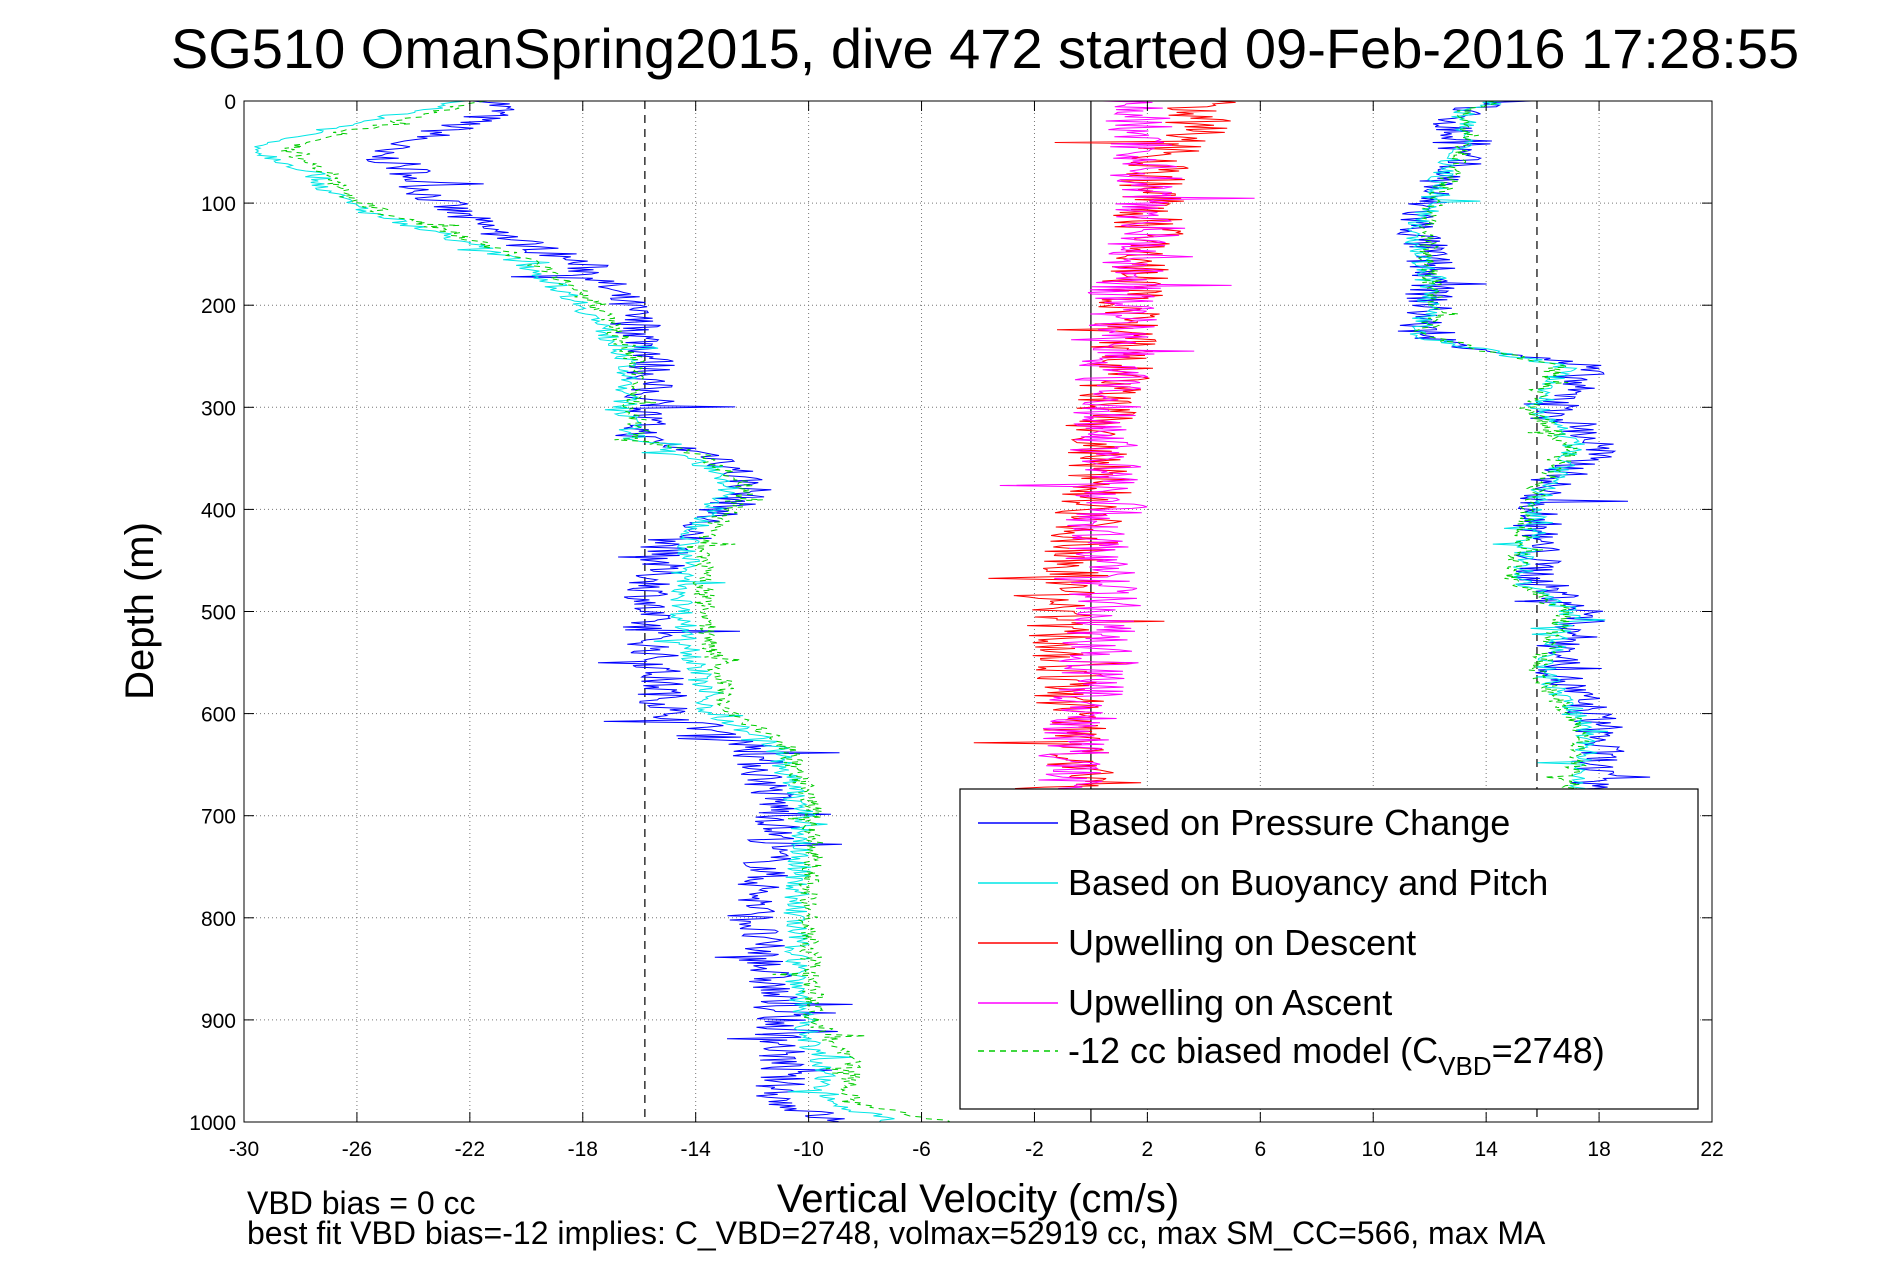 The width and height of the screenshot is (1891, 1262). Describe the element at coordinates (1336, 1055) in the screenshot. I see `legend-label-5: -12 cc biased model (CVBD=2748)` at that location.